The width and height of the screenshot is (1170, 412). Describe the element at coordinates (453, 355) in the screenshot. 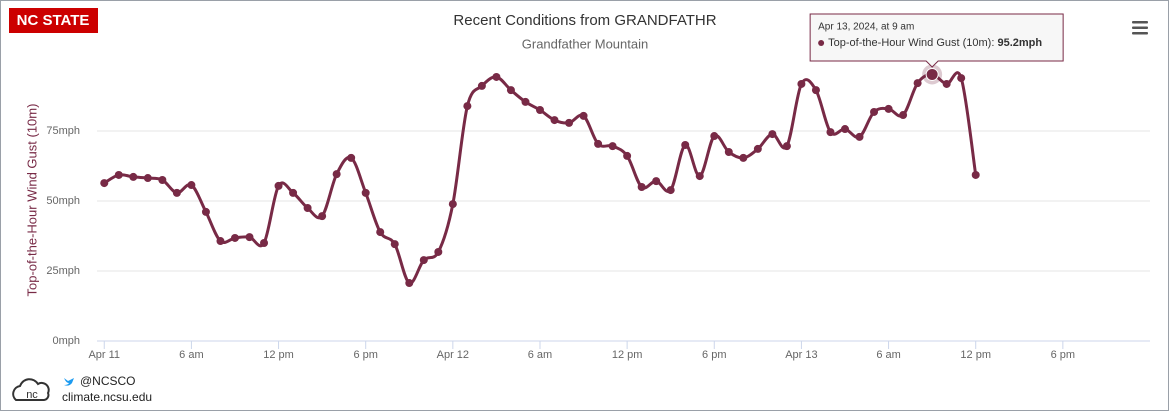

I see `x-tick-label: Apr 12` at that location.